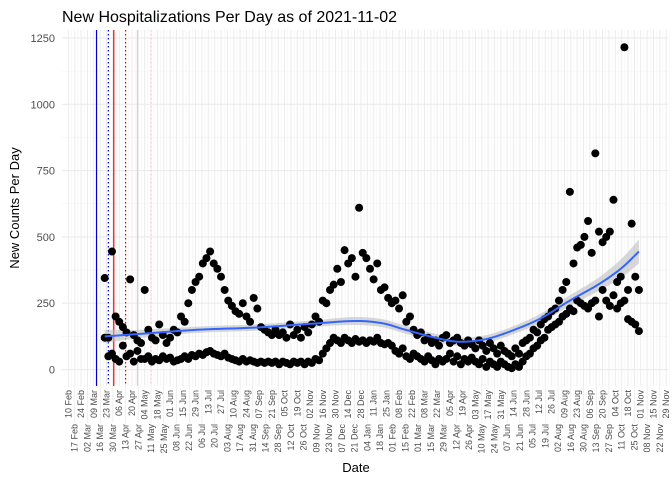  I want to click on x-tick-label: 11 May, so click(151, 438).